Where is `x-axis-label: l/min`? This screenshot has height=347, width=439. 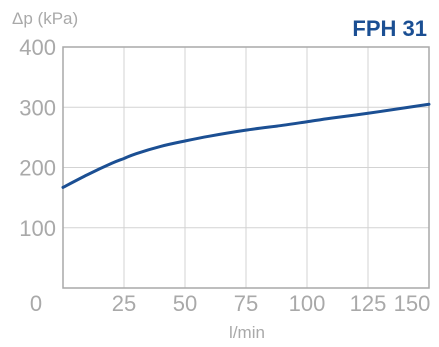
x-axis-label: l/min is located at coordinates (247, 332).